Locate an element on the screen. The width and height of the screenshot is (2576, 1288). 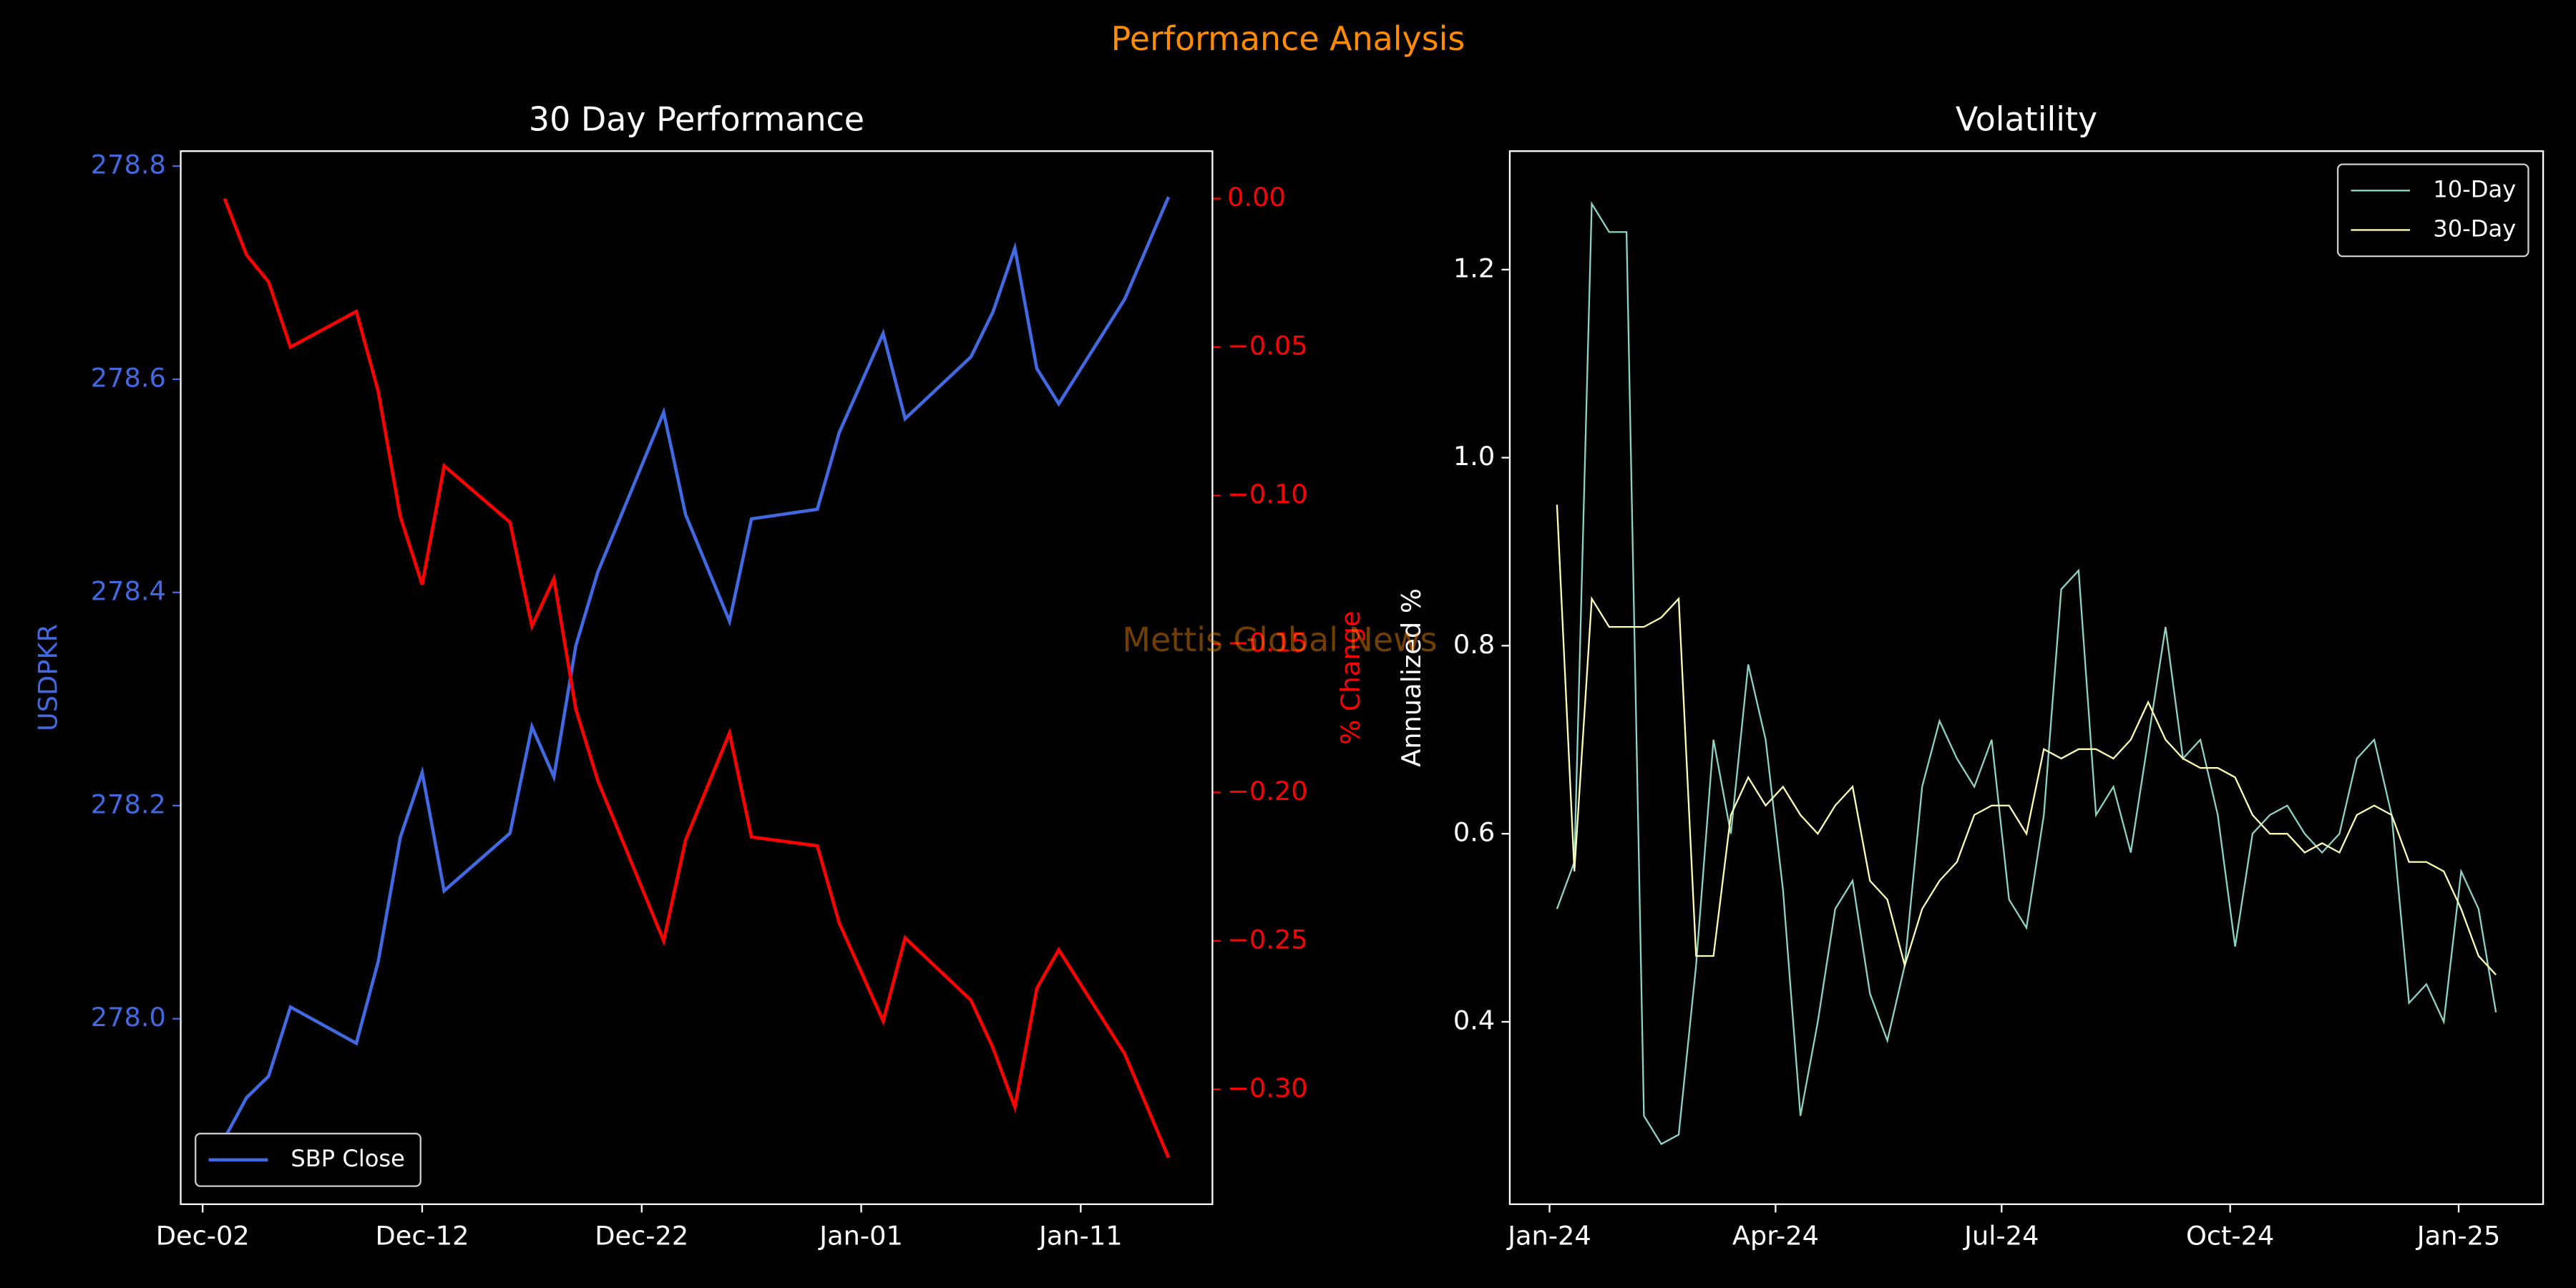
y2-tick-label: −0.05 is located at coordinates (1267, 346).